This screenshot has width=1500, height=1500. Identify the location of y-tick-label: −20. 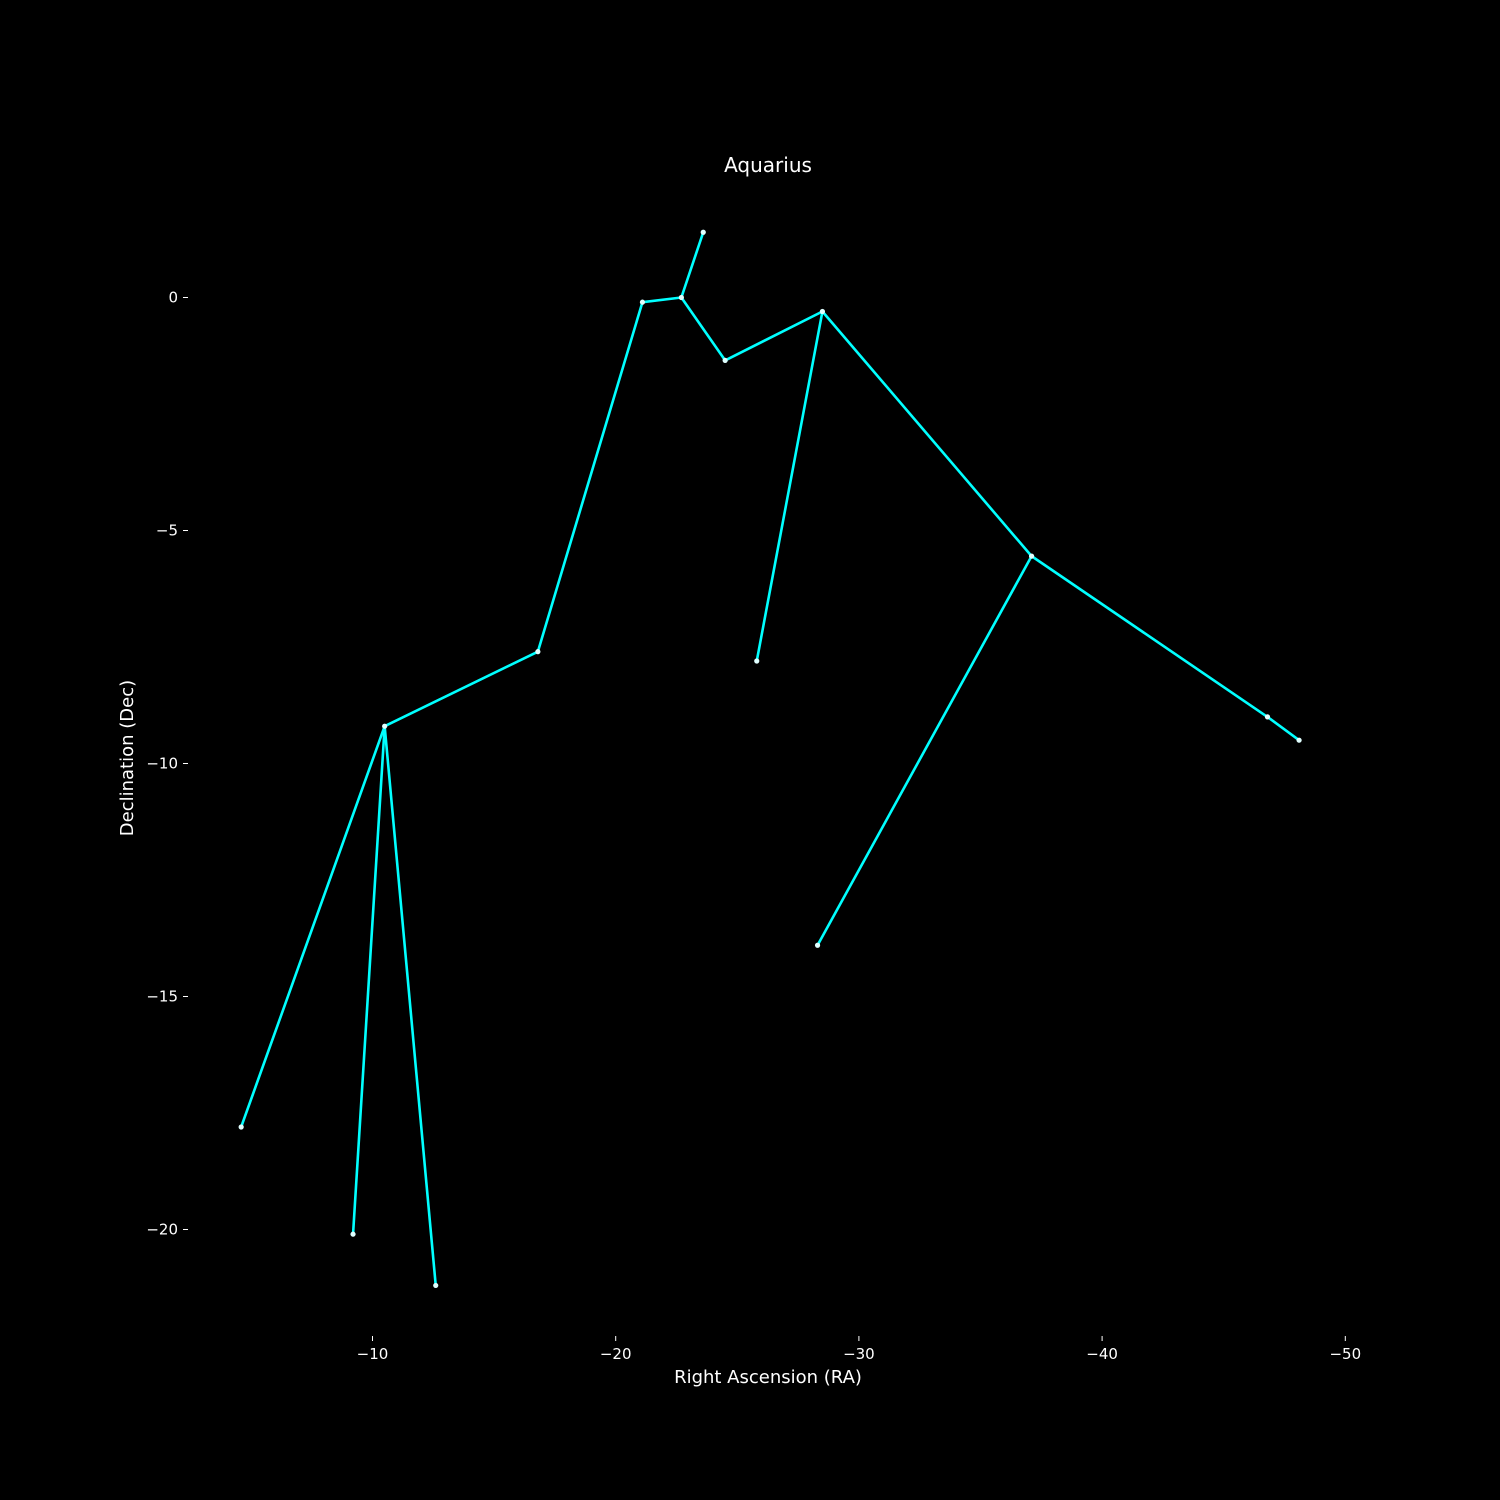
(162, 1230).